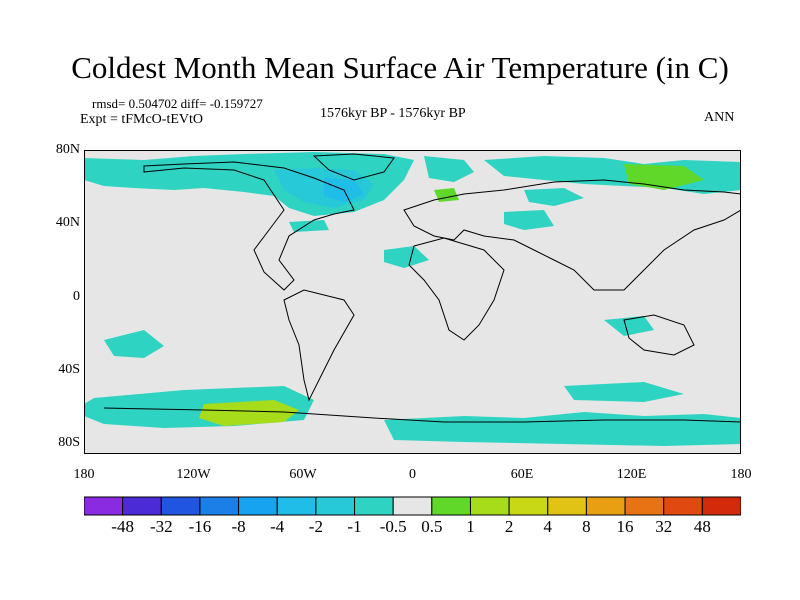 Image resolution: width=800 pixels, height=600 pixels. I want to click on season-label: ANN, so click(719, 117).